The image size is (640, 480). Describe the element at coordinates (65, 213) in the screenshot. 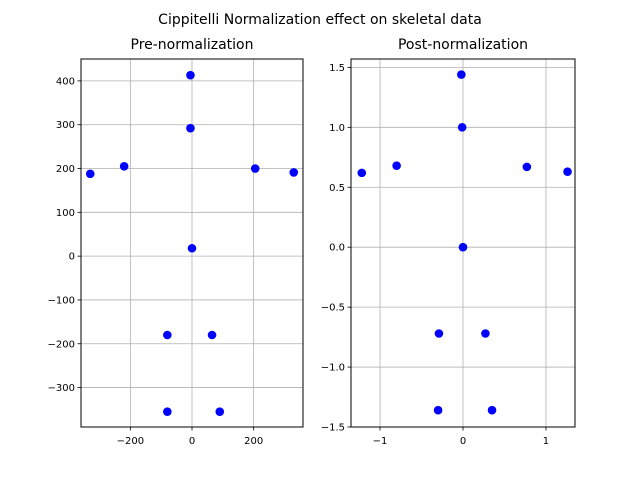

I see `pre-normalization-ytick-label: 100` at that location.